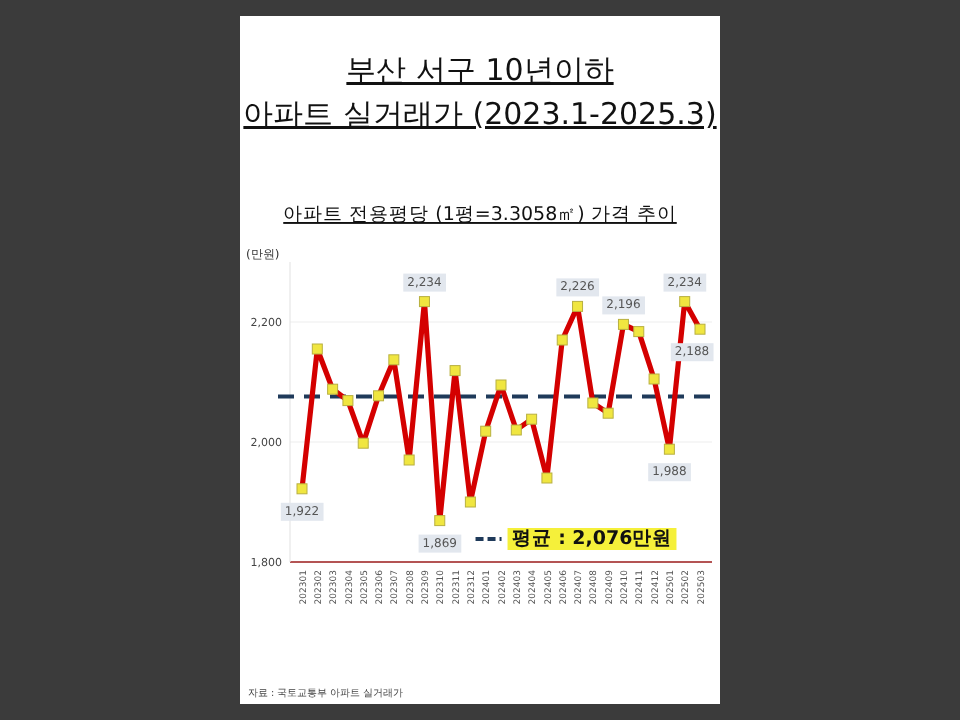  I want to click on chart-title: 부산 서구 10년이하 아파트 실거래가 (2023.1-2025.3), so click(480, 92).